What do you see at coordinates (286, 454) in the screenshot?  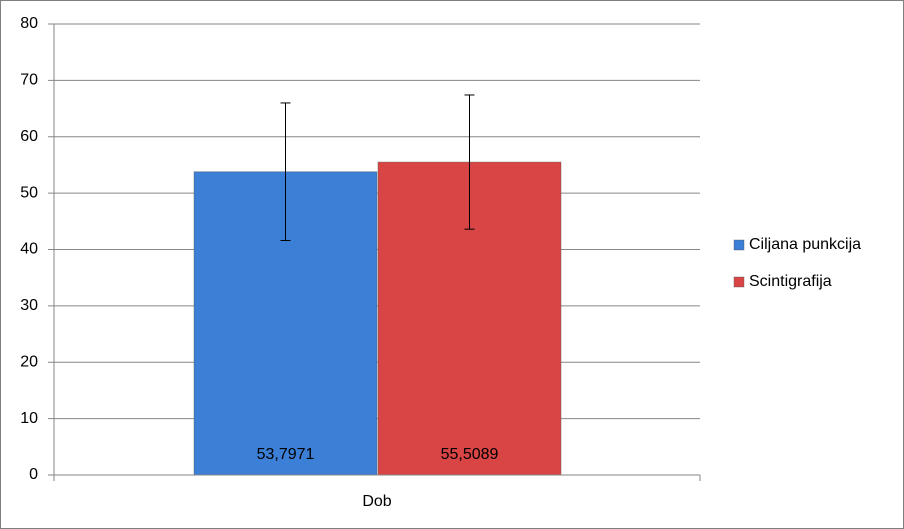 I see `value-label: 53,7971` at bounding box center [286, 454].